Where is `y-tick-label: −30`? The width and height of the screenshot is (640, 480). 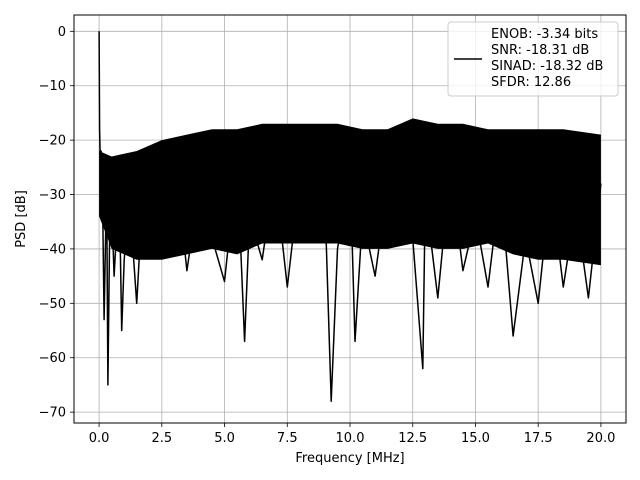 y-tick-label: −30 is located at coordinates (52, 195).